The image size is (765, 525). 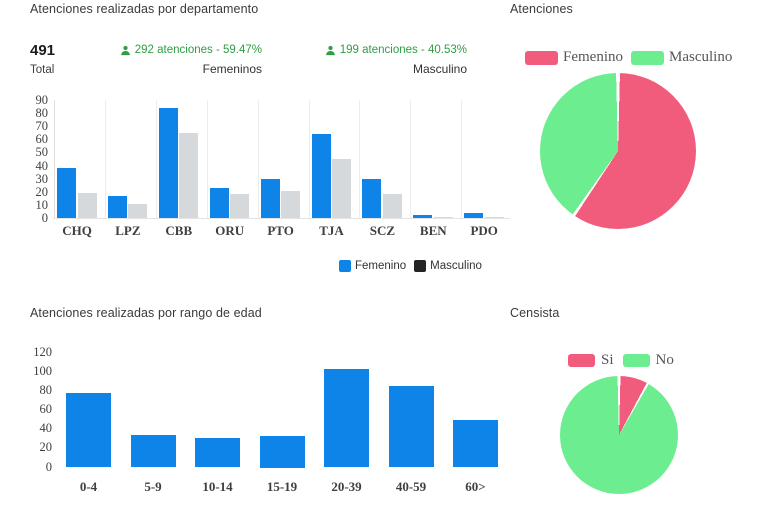 What do you see at coordinates (392, 206) in the screenshot?
I see `bar-masculino-SCZ` at bounding box center [392, 206].